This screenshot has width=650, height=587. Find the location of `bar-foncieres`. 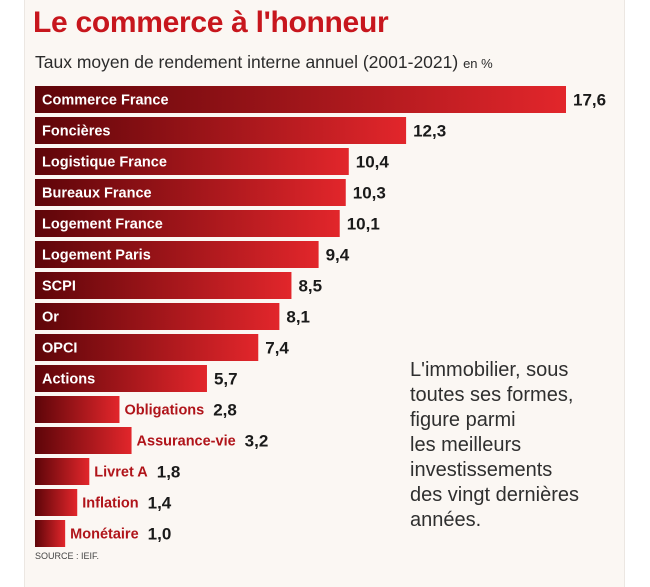

bar-foncieres is located at coordinates (221, 130).